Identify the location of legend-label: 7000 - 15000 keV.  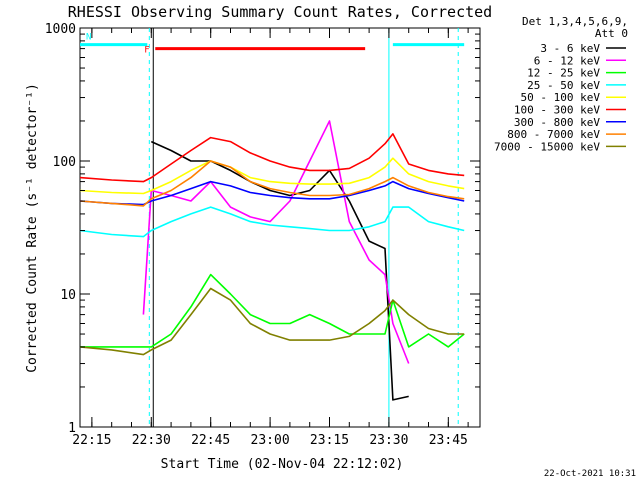
(547, 146).